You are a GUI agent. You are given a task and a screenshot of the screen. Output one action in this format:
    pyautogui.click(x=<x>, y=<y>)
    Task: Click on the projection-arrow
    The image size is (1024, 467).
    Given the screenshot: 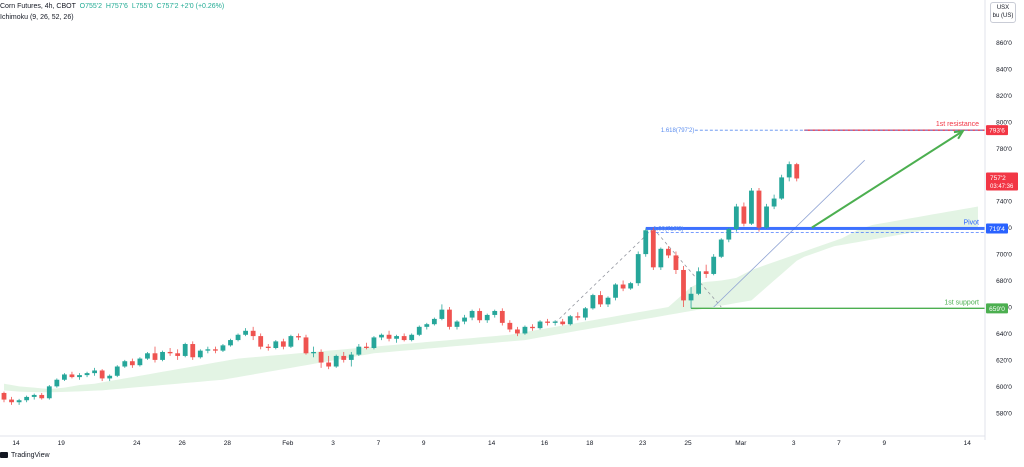 What is the action you would take?
    pyautogui.click(x=888, y=179)
    